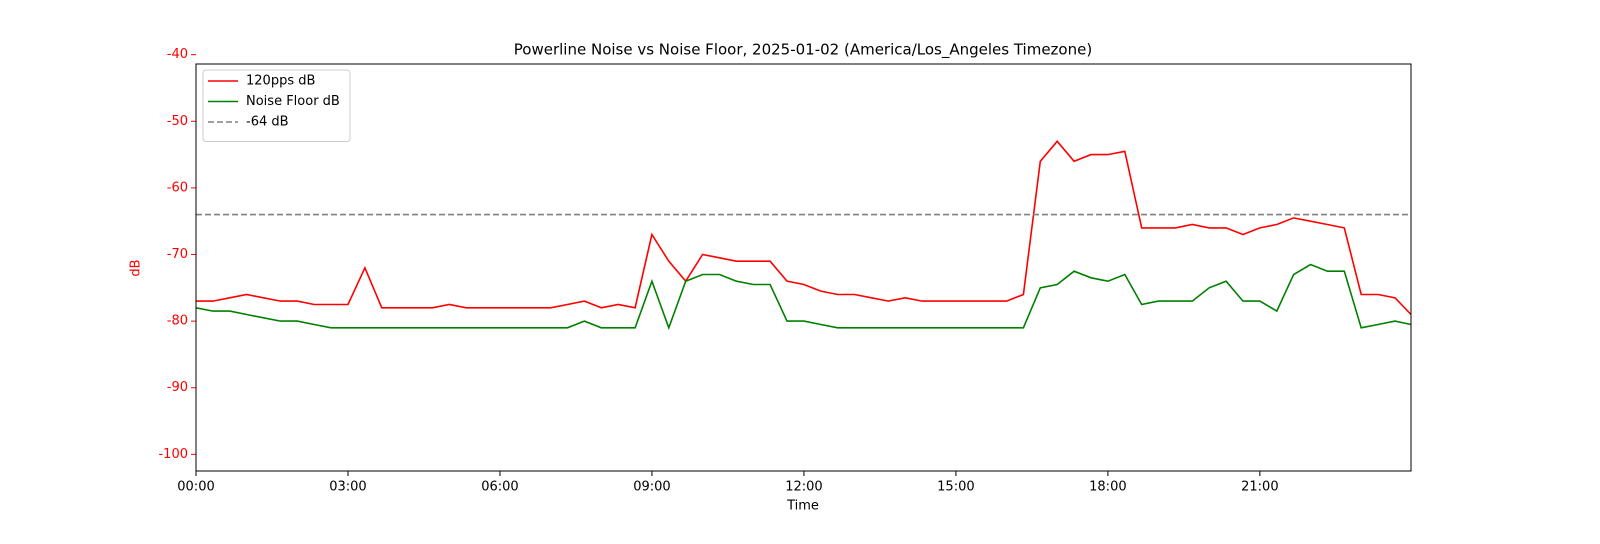 This screenshot has width=1600, height=544. Describe the element at coordinates (177, 54) in the screenshot. I see `y-tick-label: -40` at that location.